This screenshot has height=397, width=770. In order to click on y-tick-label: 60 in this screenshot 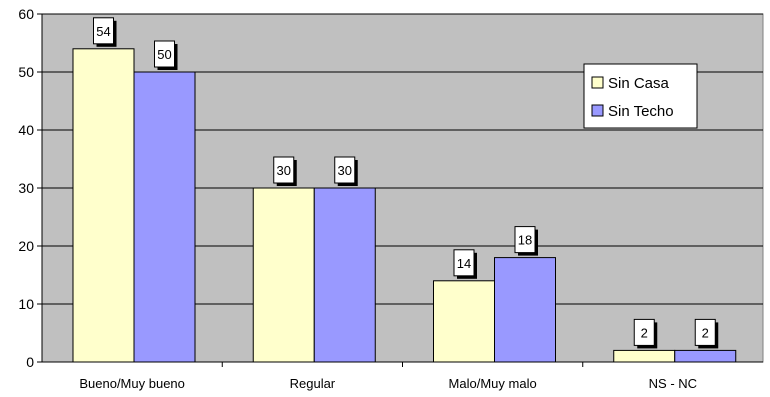, I will do `click(26, 14)`.